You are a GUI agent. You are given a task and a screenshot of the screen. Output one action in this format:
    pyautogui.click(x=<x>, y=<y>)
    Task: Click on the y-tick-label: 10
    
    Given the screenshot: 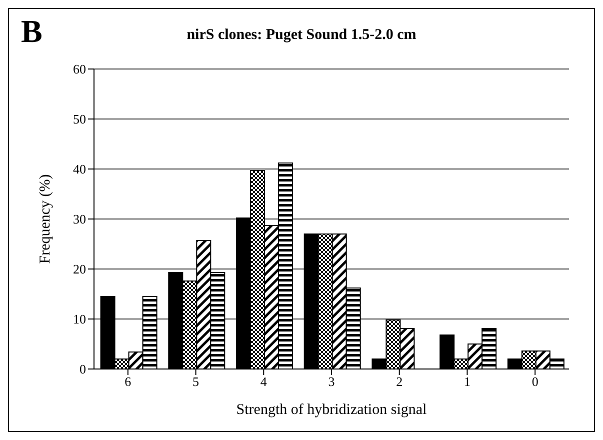 What is the action you would take?
    pyautogui.click(x=79, y=319)
    